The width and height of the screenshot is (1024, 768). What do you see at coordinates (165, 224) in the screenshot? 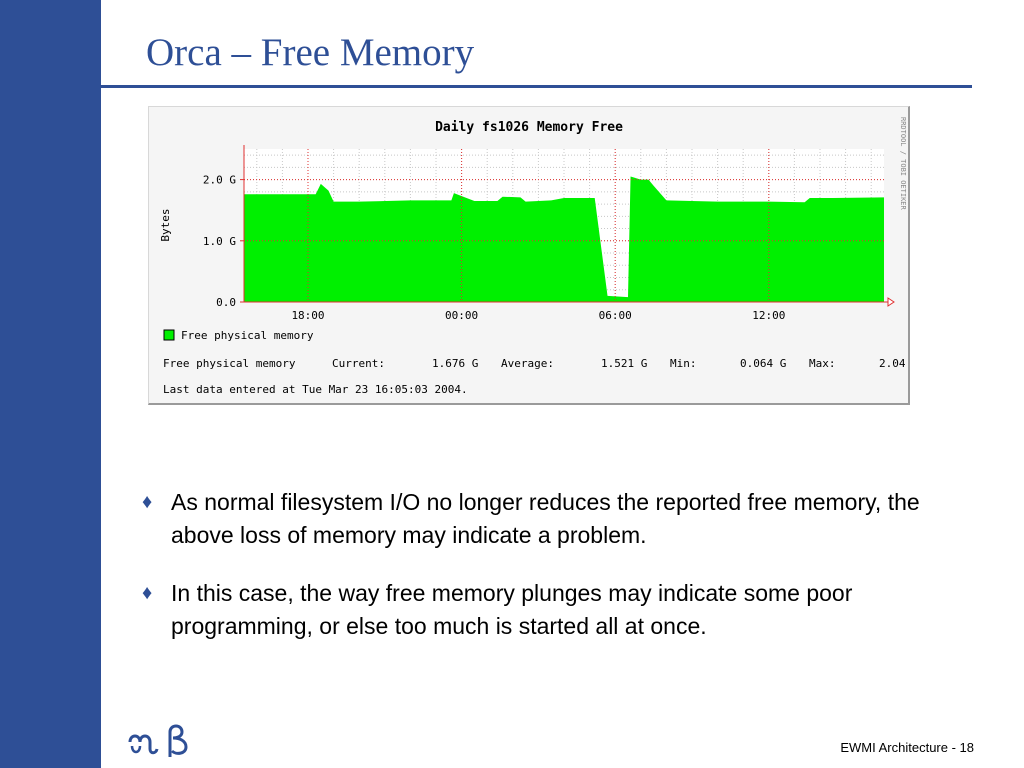
I see `y-axis-label: Bytes` at bounding box center [165, 224].